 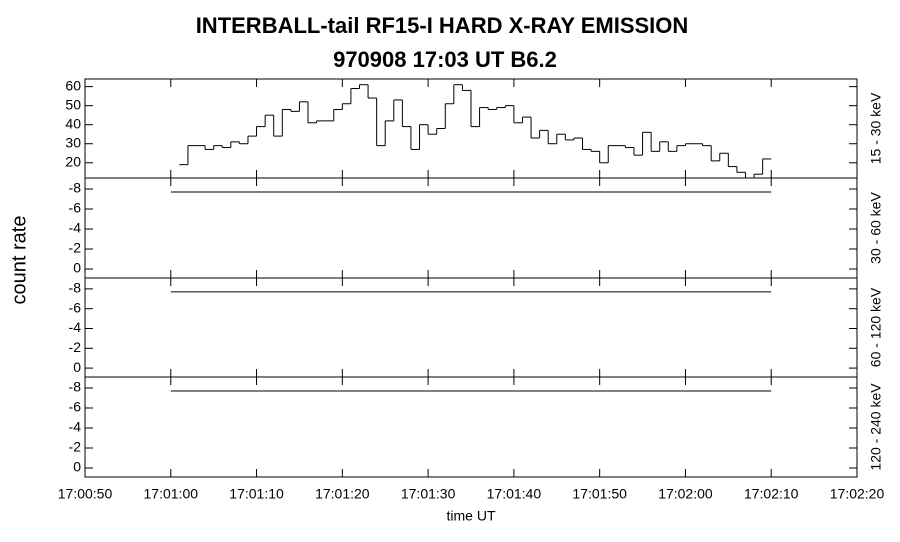 I want to click on x-tick-label: 17:01:20, so click(x=342, y=494).